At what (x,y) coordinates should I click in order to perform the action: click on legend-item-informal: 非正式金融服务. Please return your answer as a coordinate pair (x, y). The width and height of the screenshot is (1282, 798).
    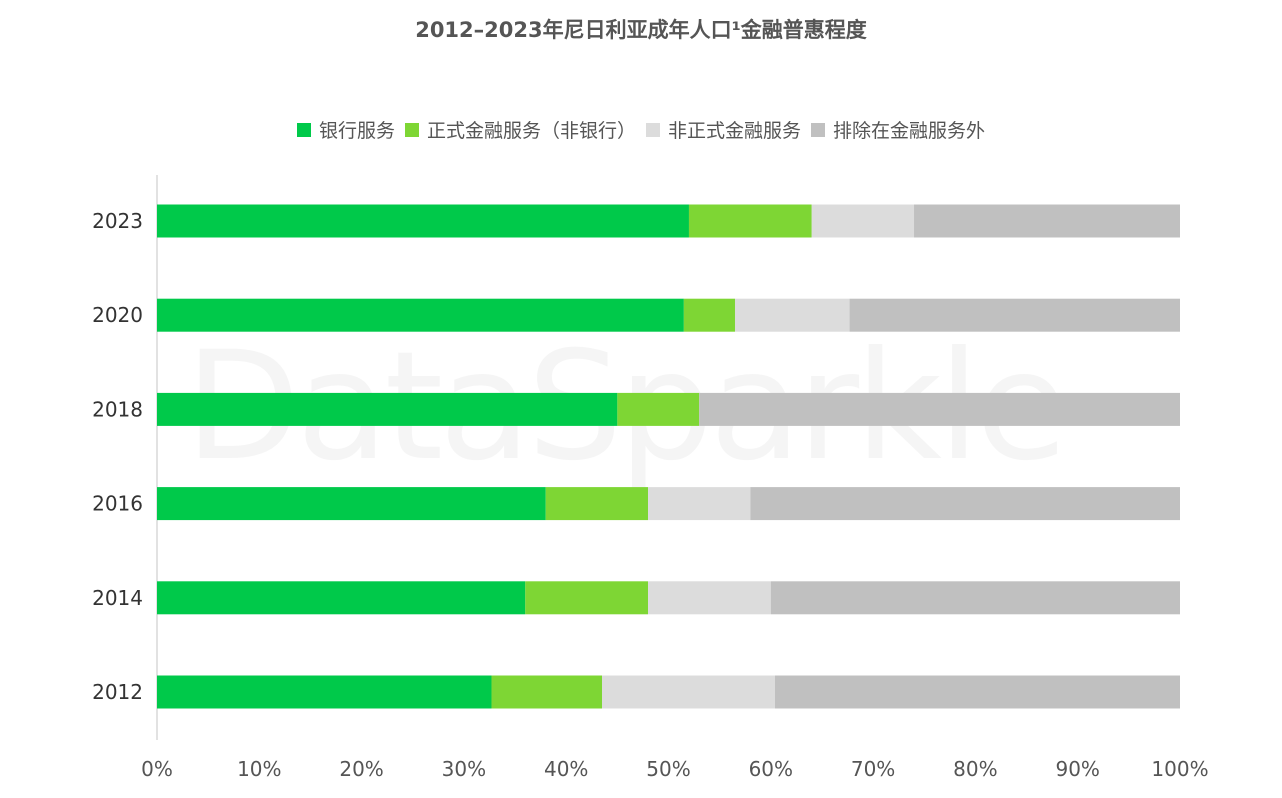
    Looking at the image, I should click on (723, 129).